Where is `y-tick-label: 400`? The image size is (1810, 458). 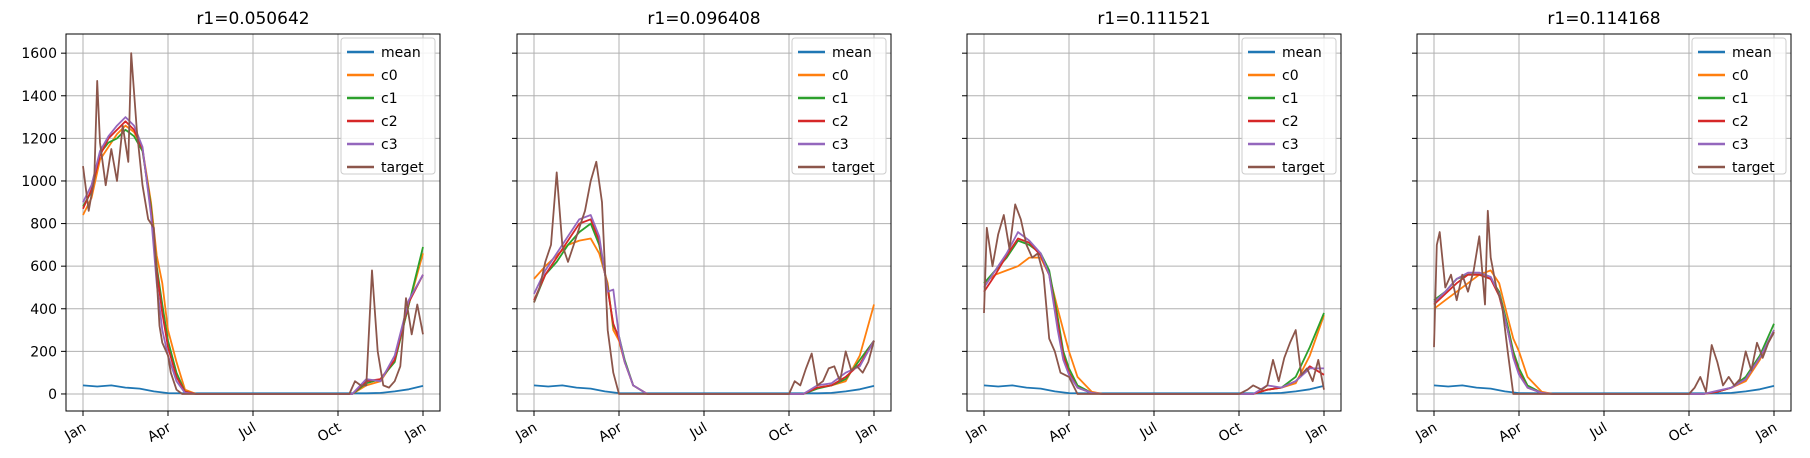
y-tick-label: 400 is located at coordinates (43, 310).